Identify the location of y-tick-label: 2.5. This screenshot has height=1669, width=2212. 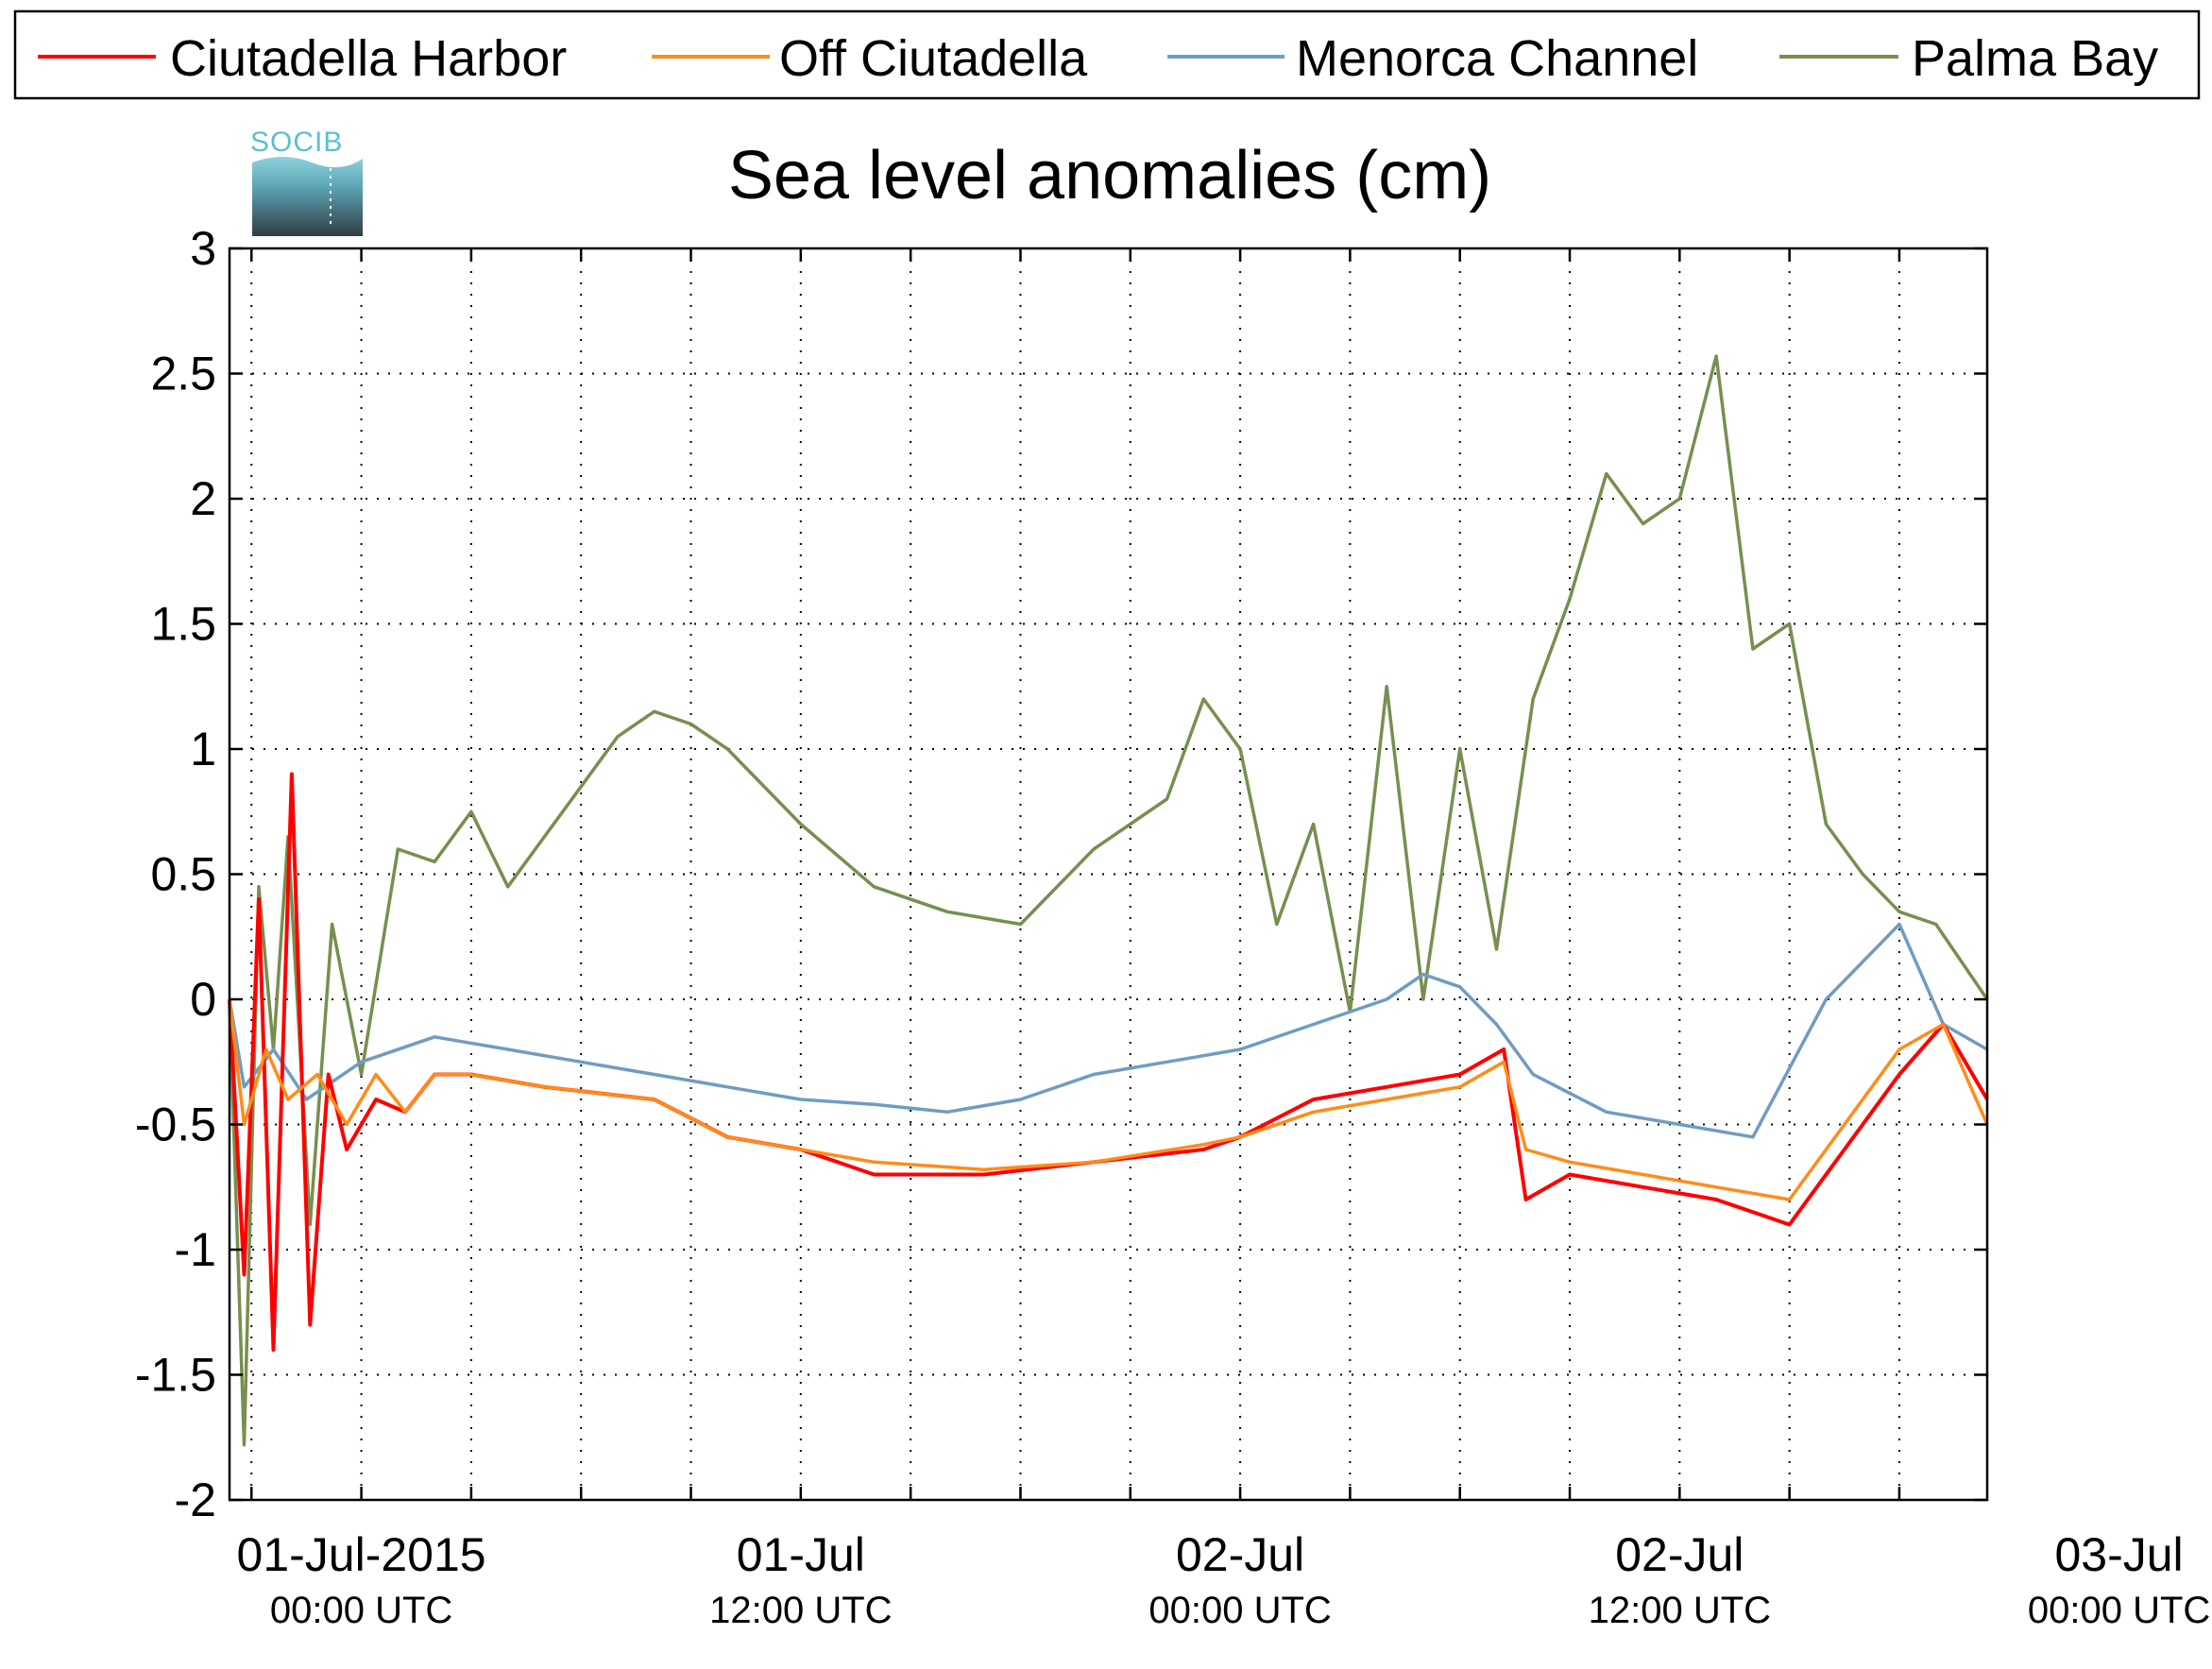
(183, 374).